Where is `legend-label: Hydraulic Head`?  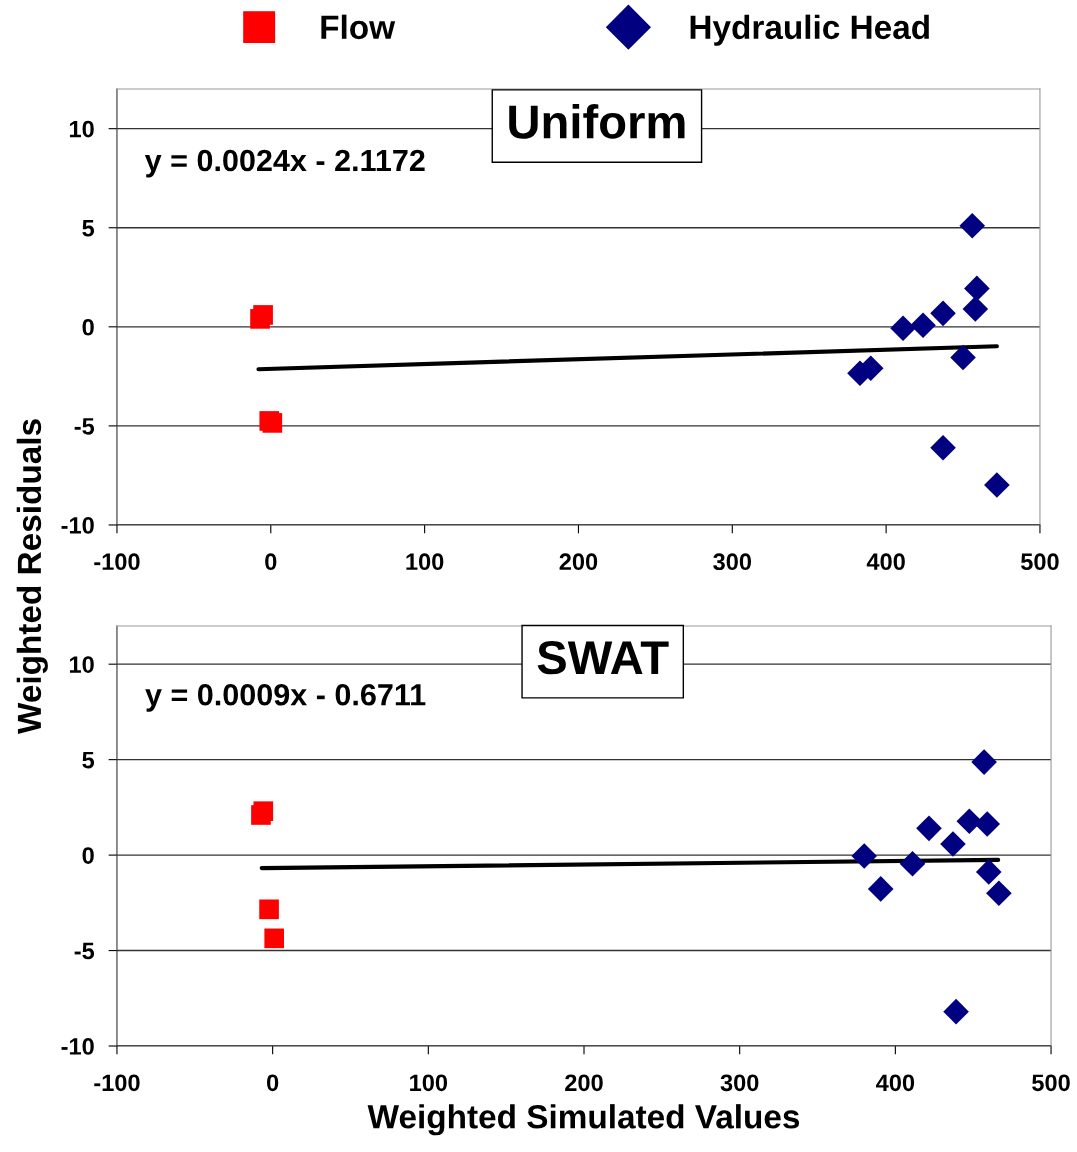
legend-label: Hydraulic Head is located at coordinates (809, 30).